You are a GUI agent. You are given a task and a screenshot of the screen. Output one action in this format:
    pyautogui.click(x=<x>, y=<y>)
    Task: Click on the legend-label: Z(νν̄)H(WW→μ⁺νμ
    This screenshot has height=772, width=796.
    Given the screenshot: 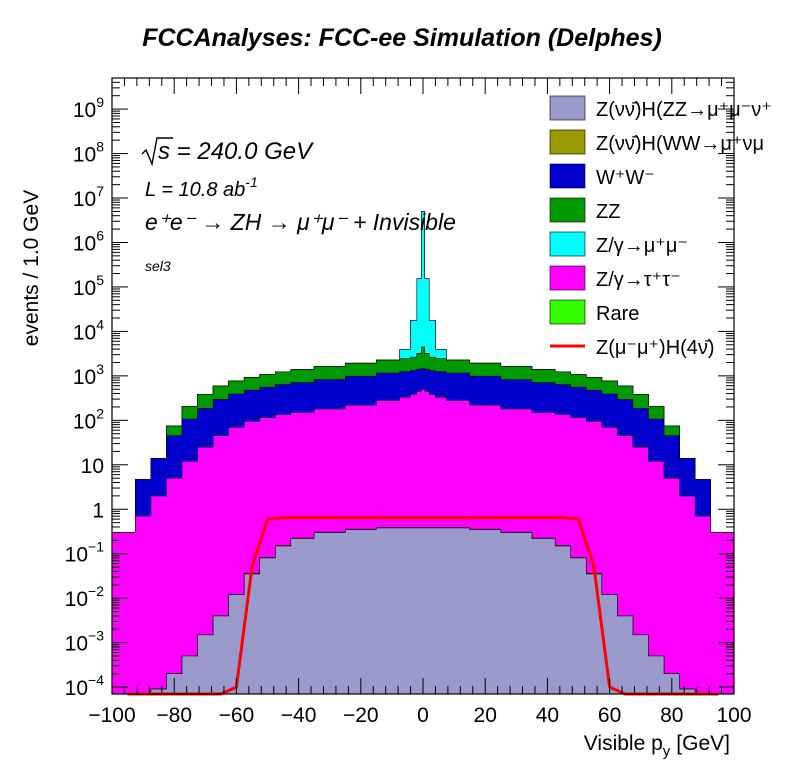 What is the action you would take?
    pyautogui.click(x=680, y=144)
    